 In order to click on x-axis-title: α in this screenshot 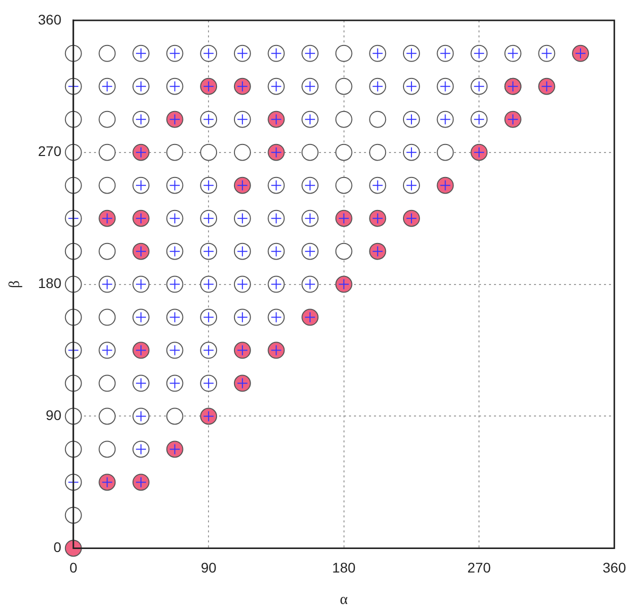, I will do `click(344, 600)`.